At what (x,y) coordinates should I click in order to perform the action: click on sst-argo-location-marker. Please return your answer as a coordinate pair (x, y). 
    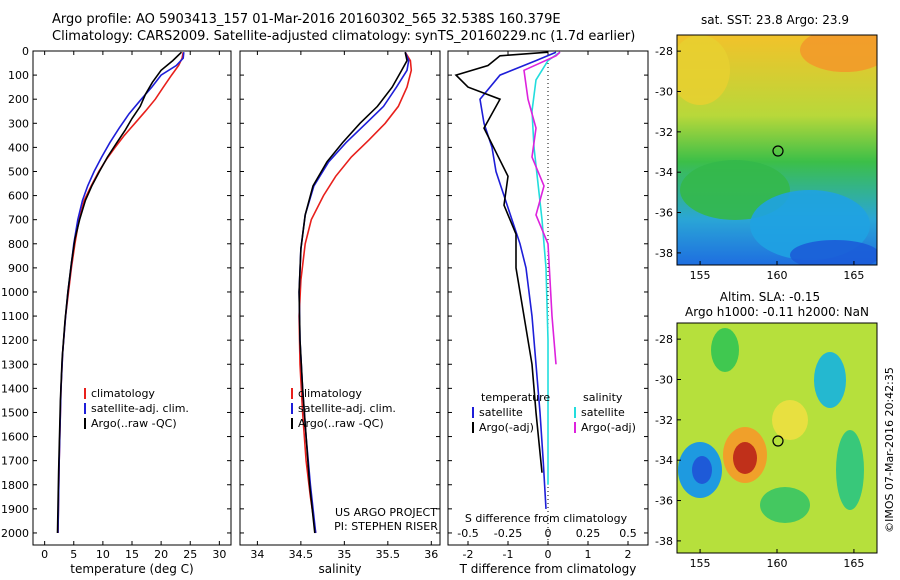
    Looking at the image, I should click on (778, 151).